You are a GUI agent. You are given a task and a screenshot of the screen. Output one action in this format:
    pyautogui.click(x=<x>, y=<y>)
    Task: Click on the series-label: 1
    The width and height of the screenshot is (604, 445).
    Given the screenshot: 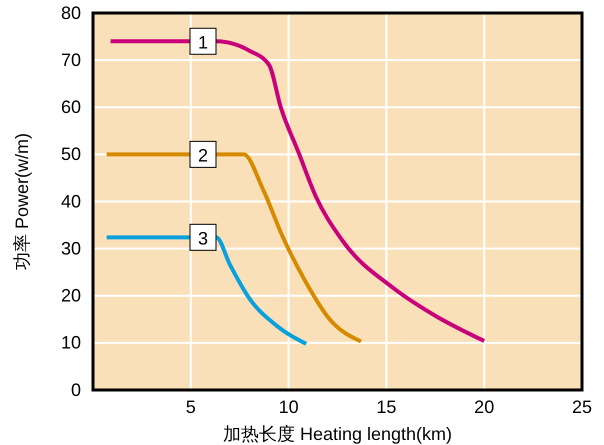 What is the action you would take?
    pyautogui.click(x=203, y=42)
    